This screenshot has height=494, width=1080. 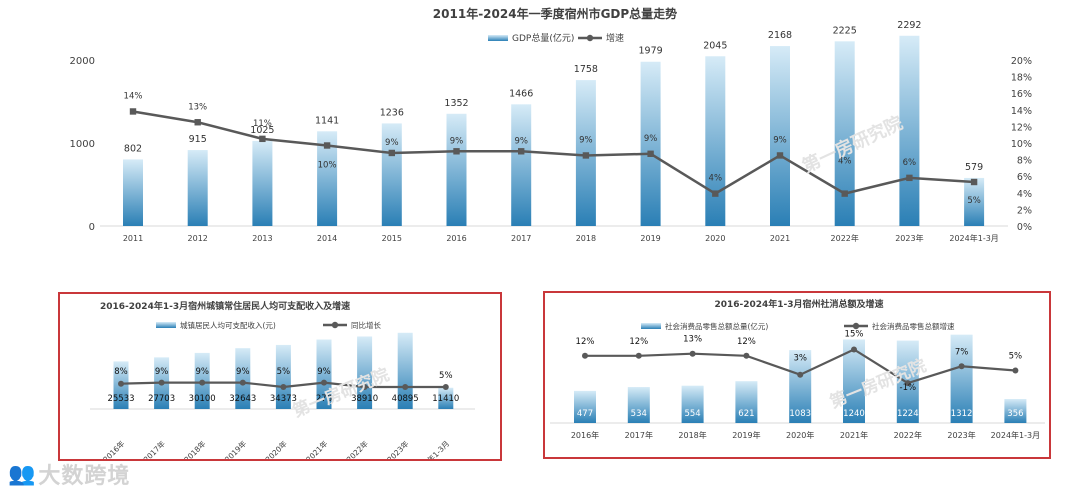 What do you see at coordinates (1021, 94) in the screenshot?
I see `y-right-tick: 16%` at bounding box center [1021, 94].